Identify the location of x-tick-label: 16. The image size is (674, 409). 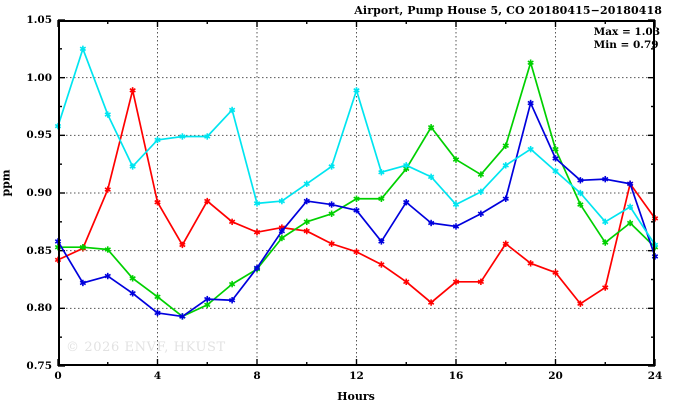
(456, 376).